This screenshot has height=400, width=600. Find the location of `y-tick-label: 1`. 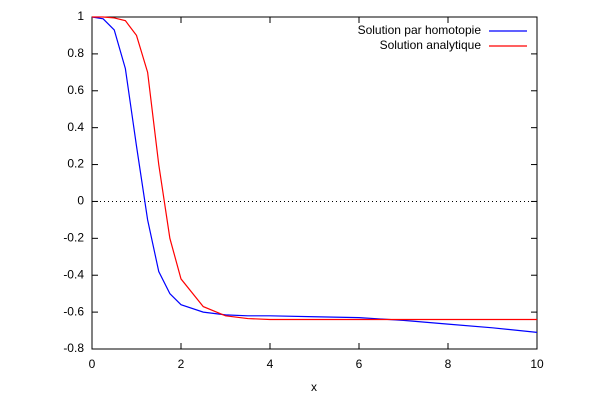

y-tick-label: 1 is located at coordinates (80, 16).